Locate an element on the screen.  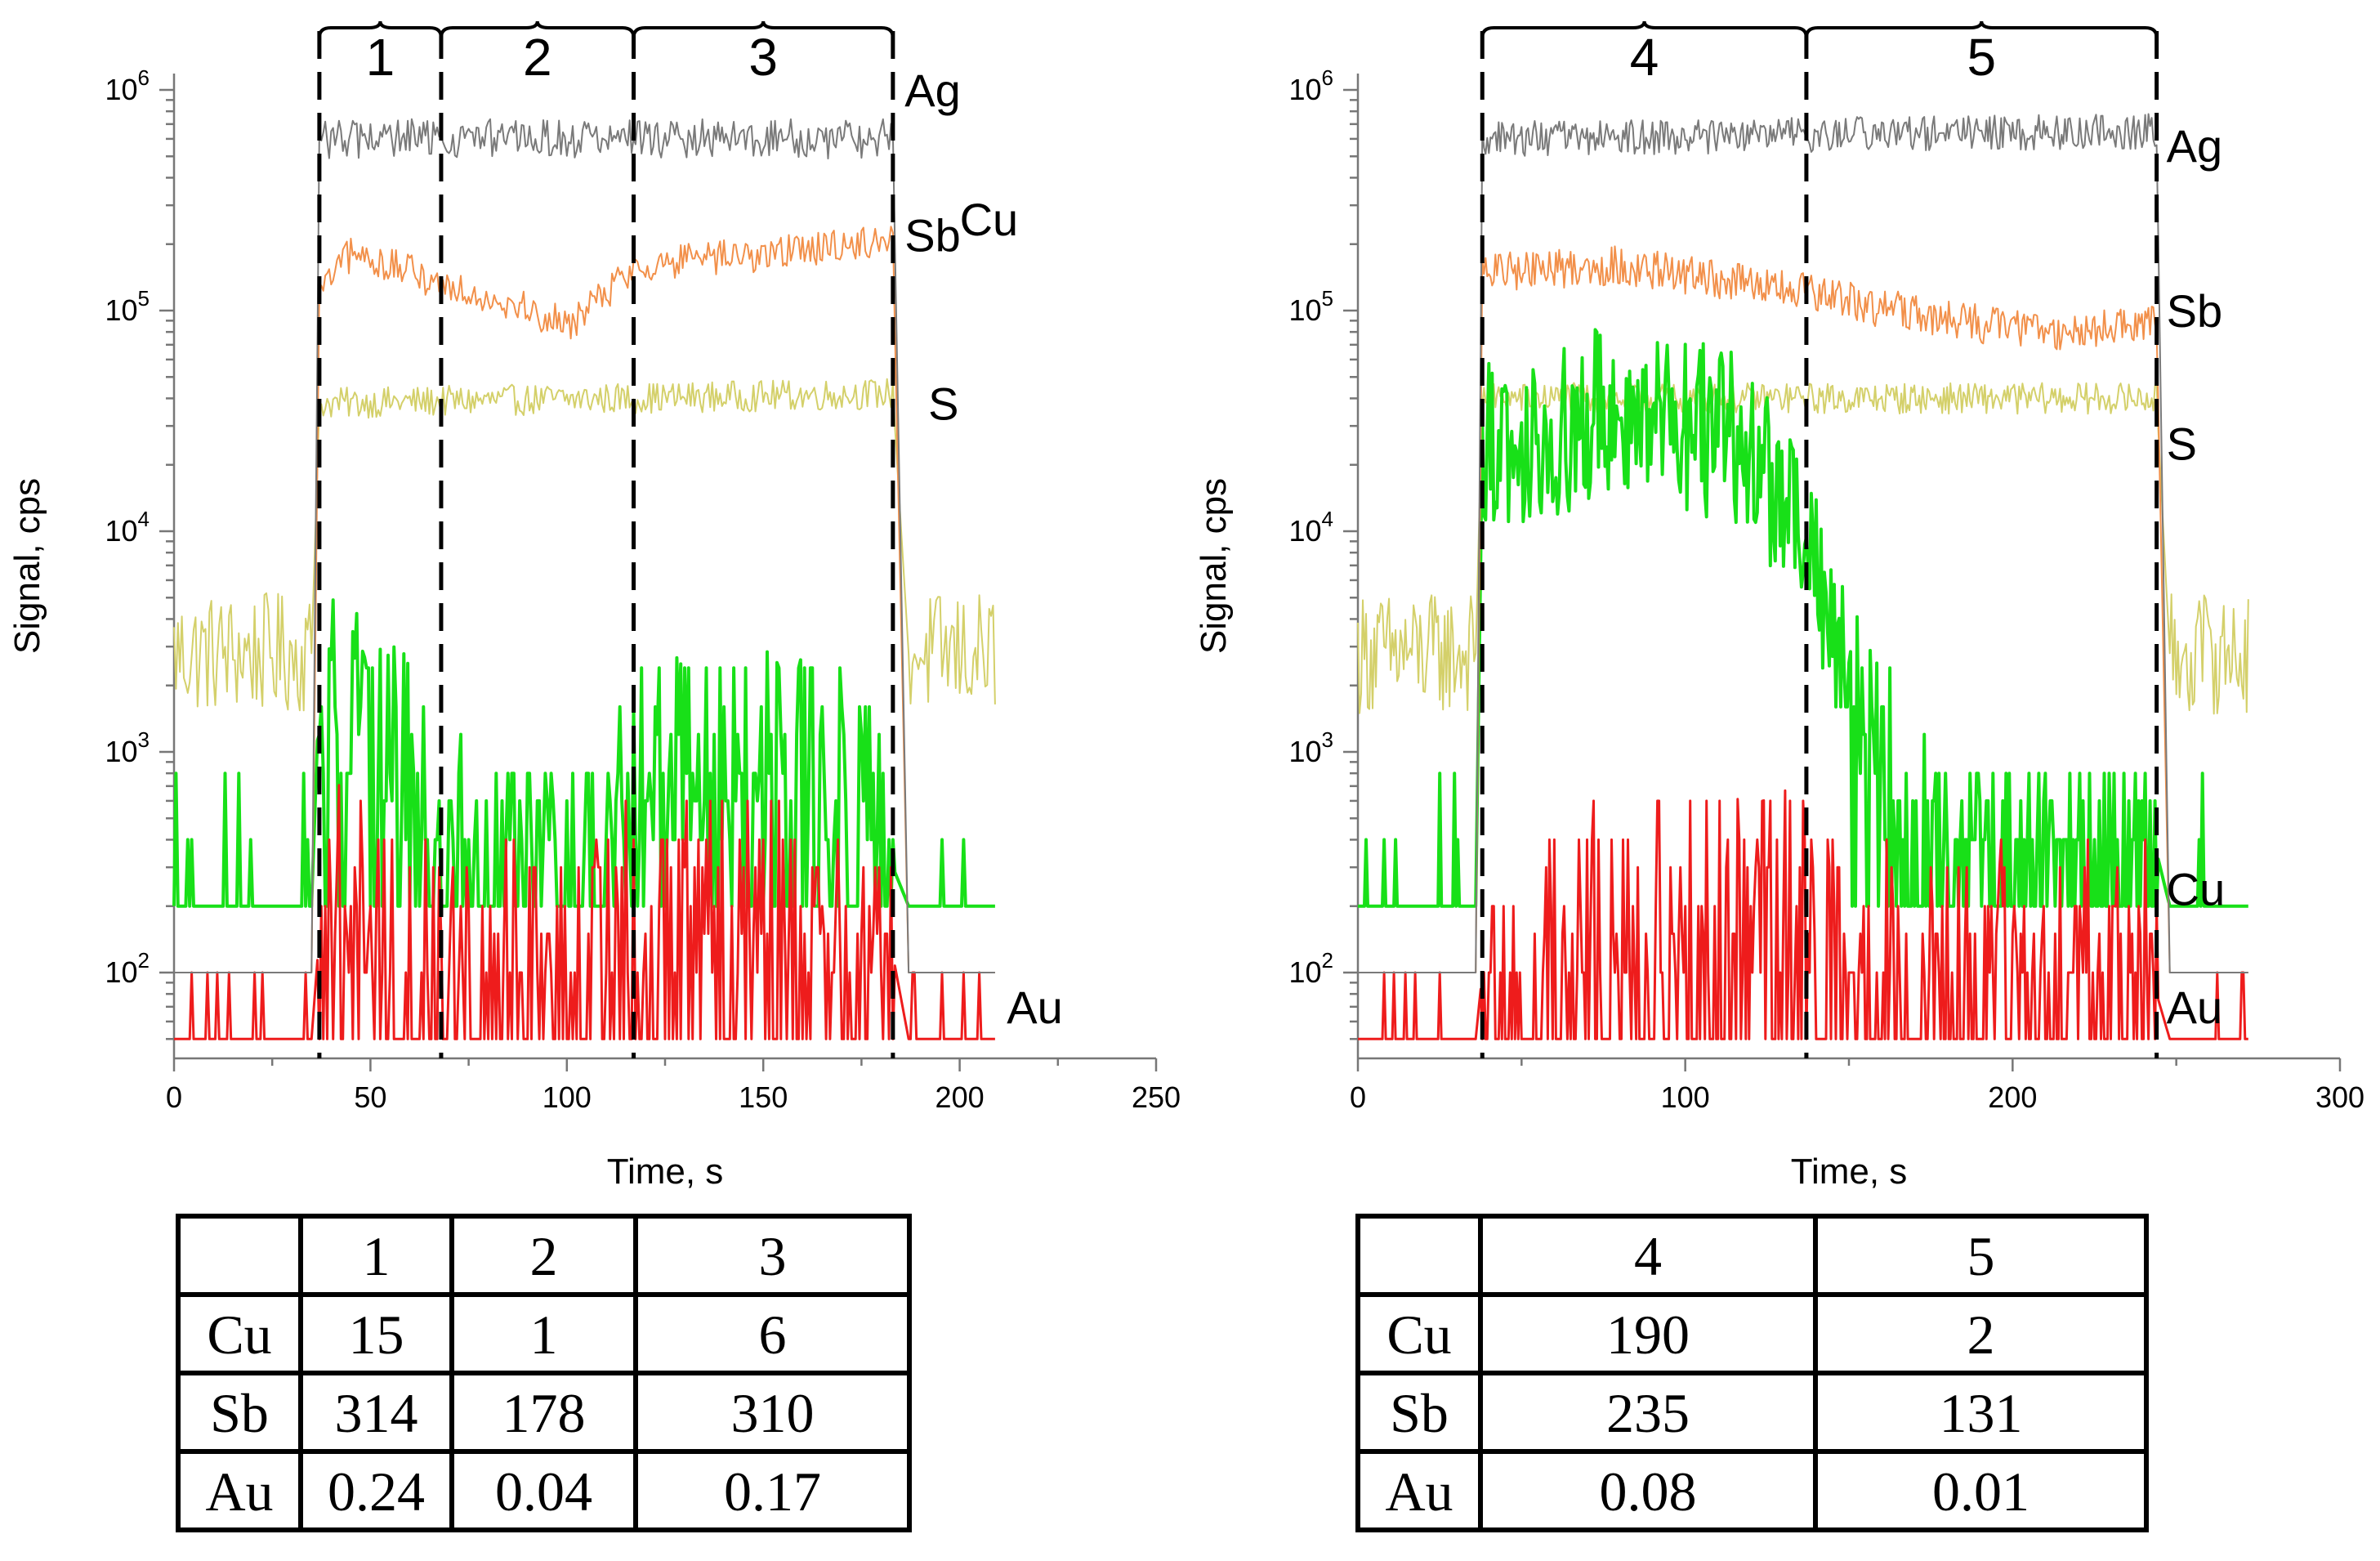
table-cell: 0.04 is located at coordinates (543, 1491).